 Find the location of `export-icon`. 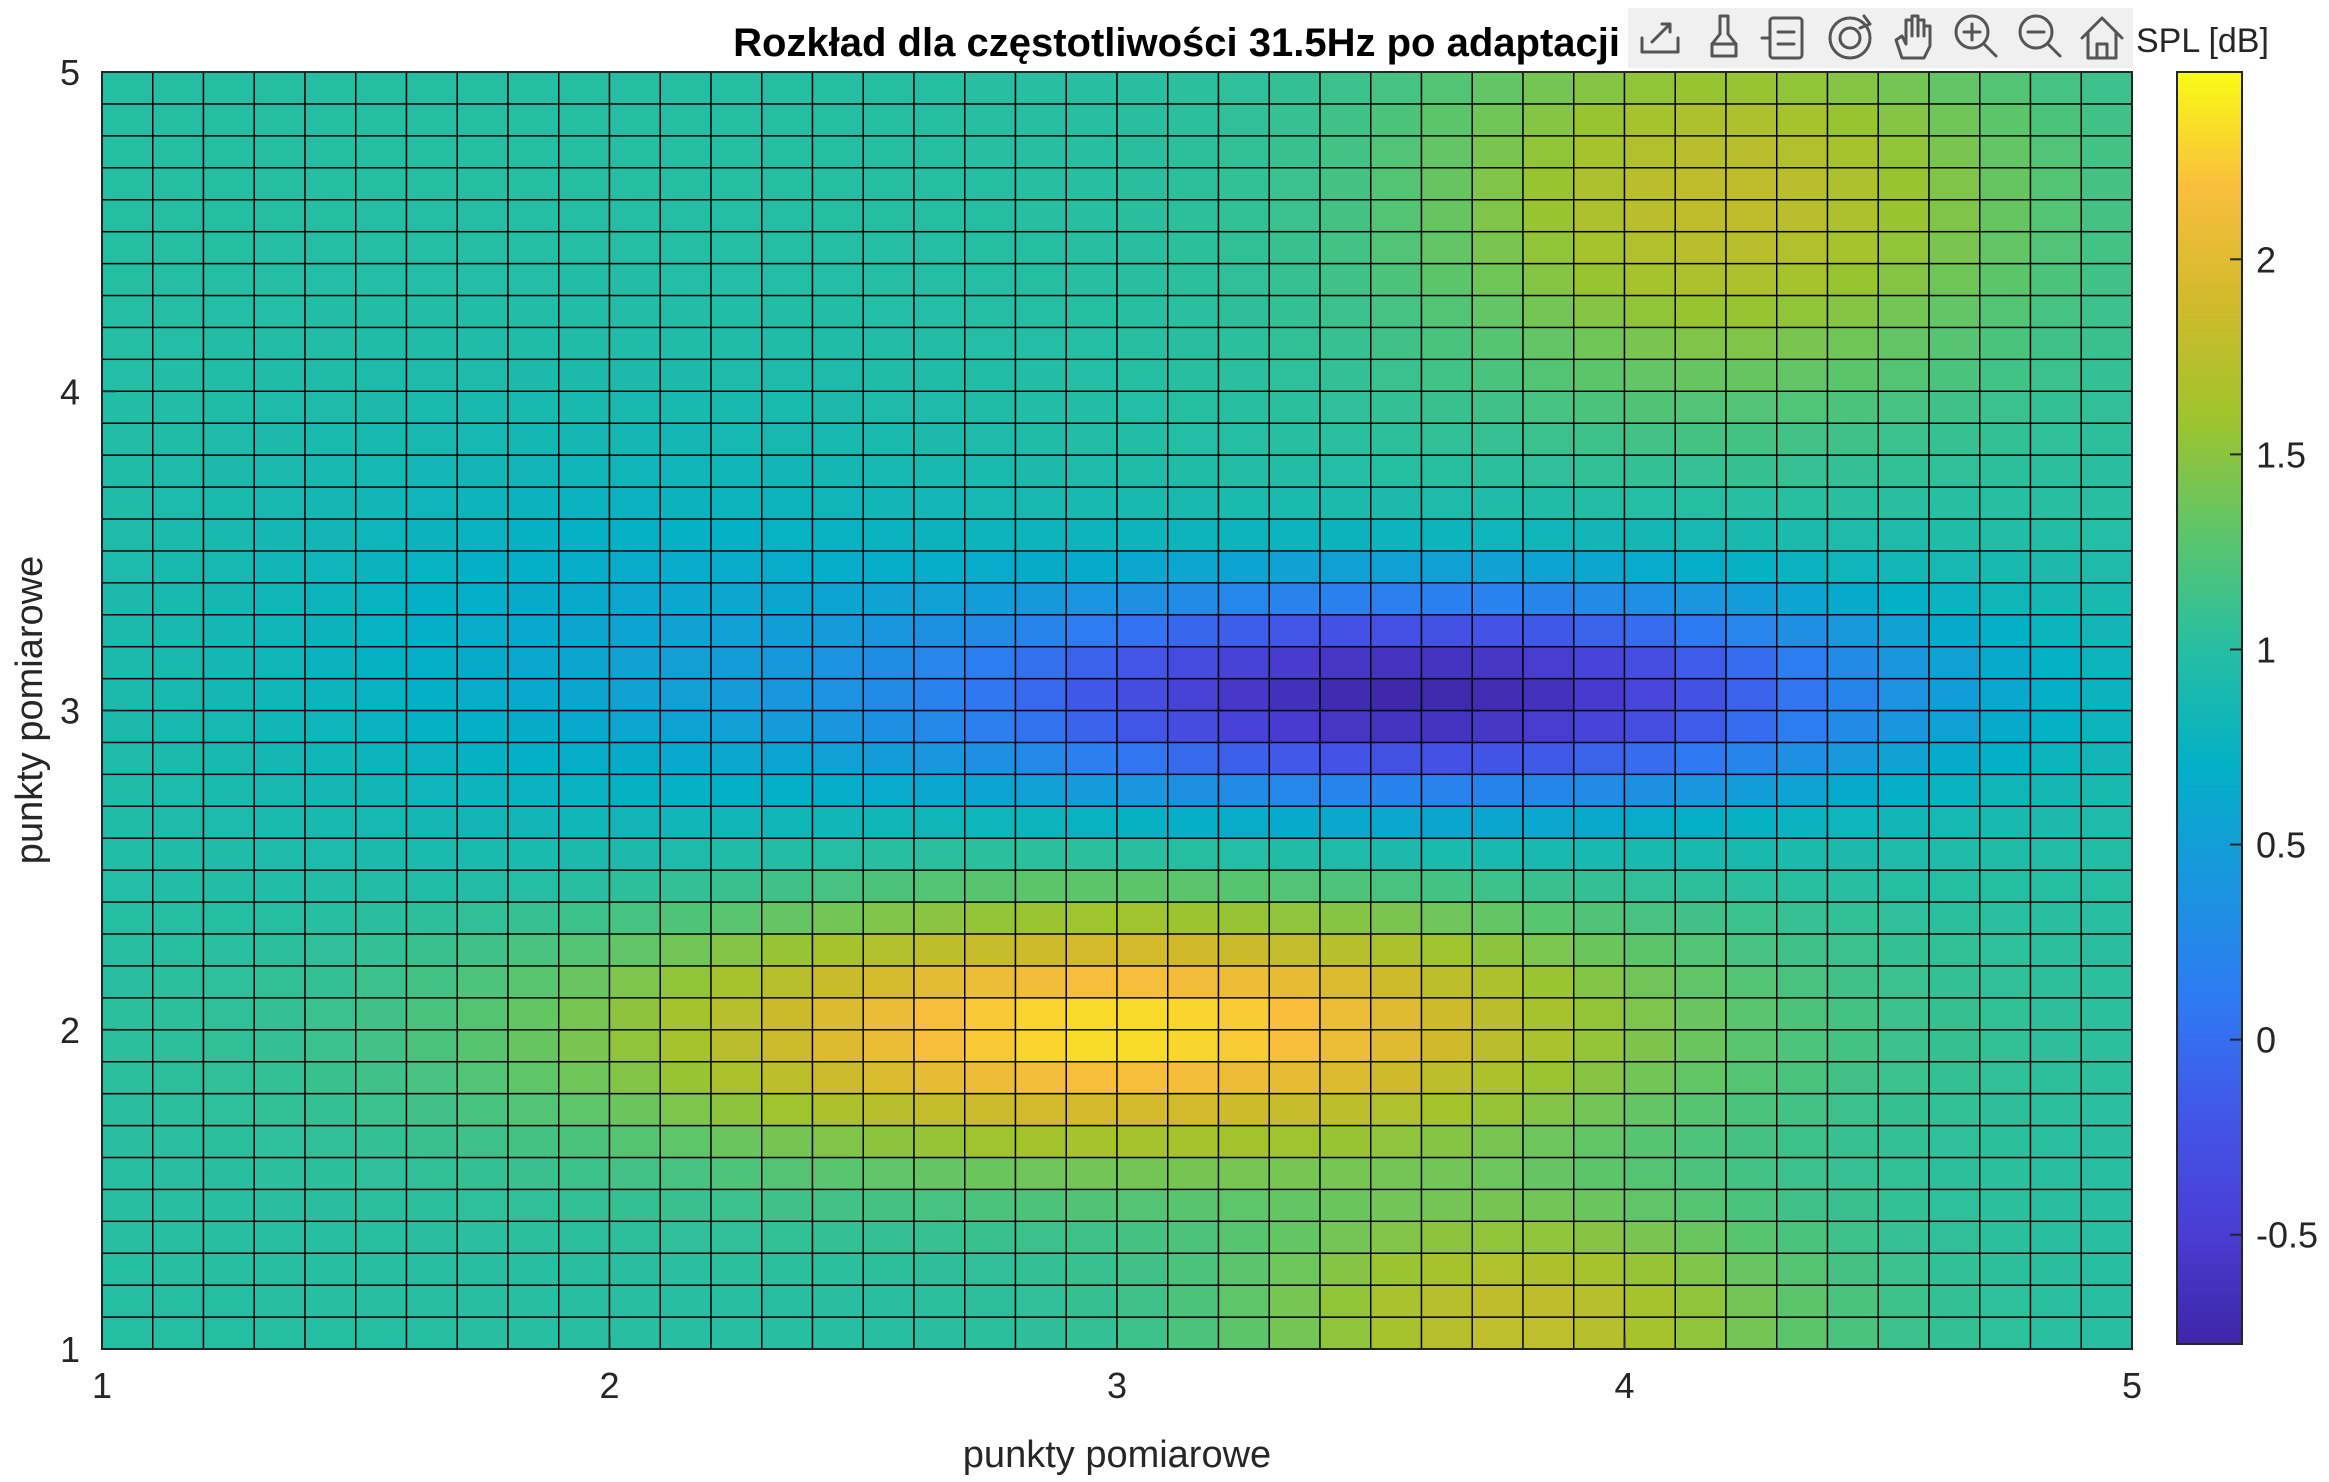

export-icon is located at coordinates (1660, 38).